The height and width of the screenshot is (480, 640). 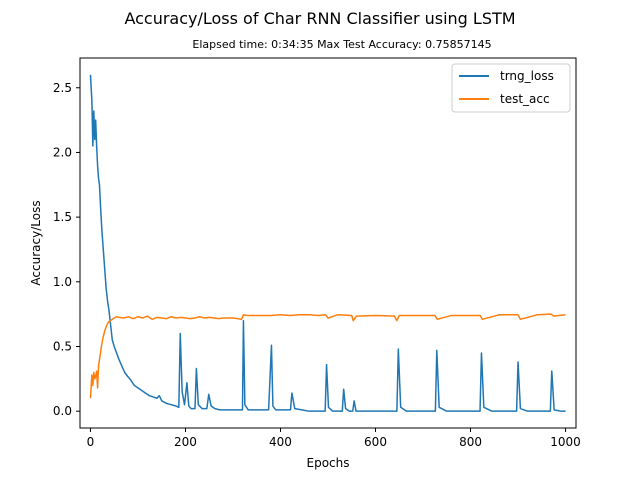 I want to click on x-tick-label: 0, so click(x=91, y=442).